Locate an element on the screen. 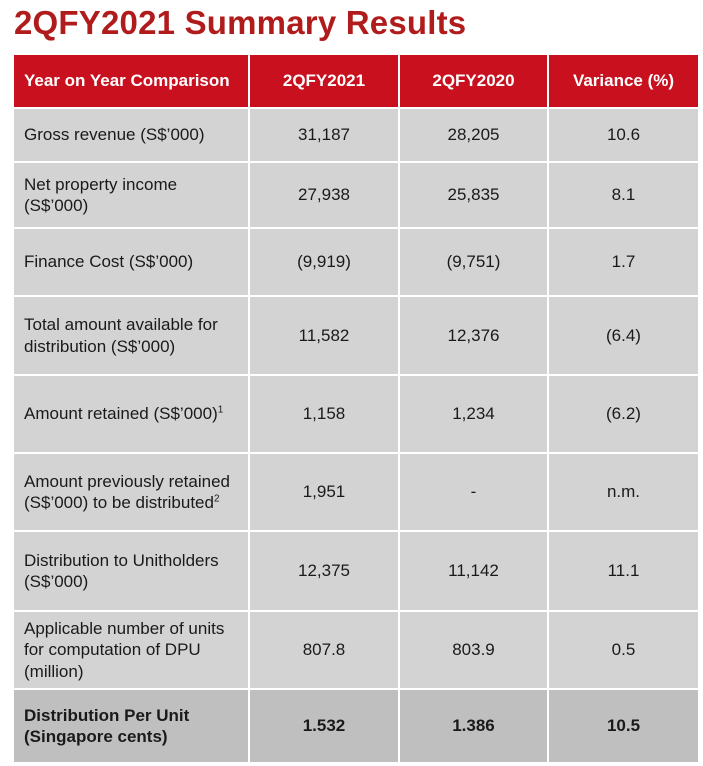 The height and width of the screenshot is (766, 703). row-label-text: Amount retained (S$’000) is located at coordinates (121, 414).